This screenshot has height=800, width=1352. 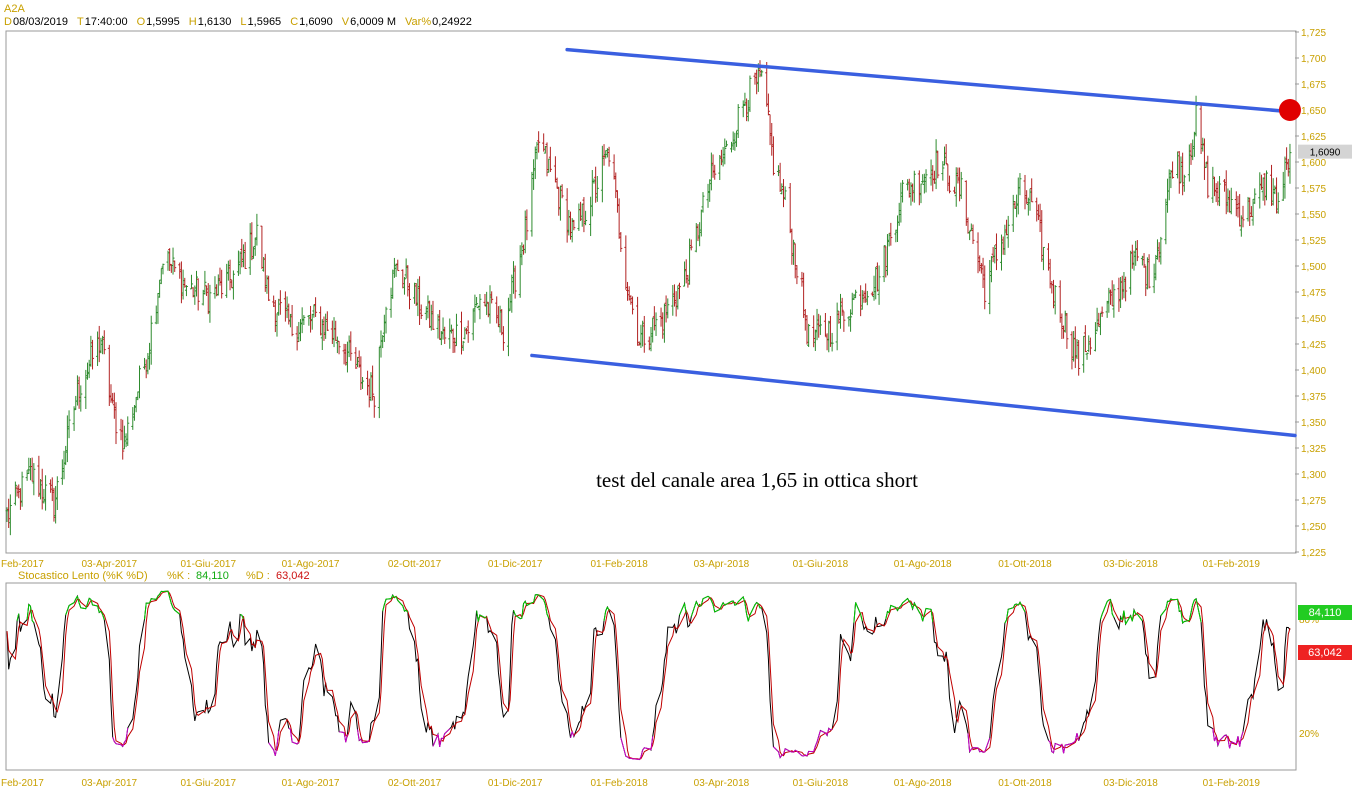 I want to click on stoch-level-high: 80%, so click(x=1309, y=620).